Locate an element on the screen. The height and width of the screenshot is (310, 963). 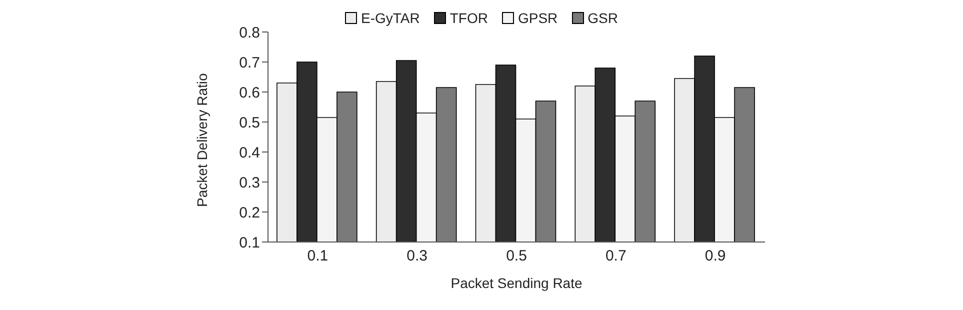
y-tick-label: 0.4 is located at coordinates (249, 153).